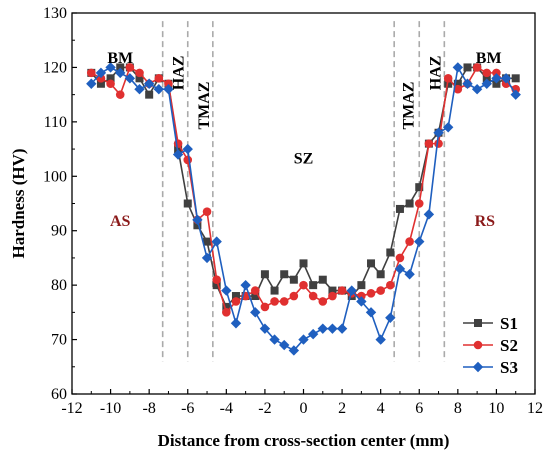  What do you see at coordinates (408, 106) in the screenshot?
I see `region-label-tmaz: TMAZ` at bounding box center [408, 106].